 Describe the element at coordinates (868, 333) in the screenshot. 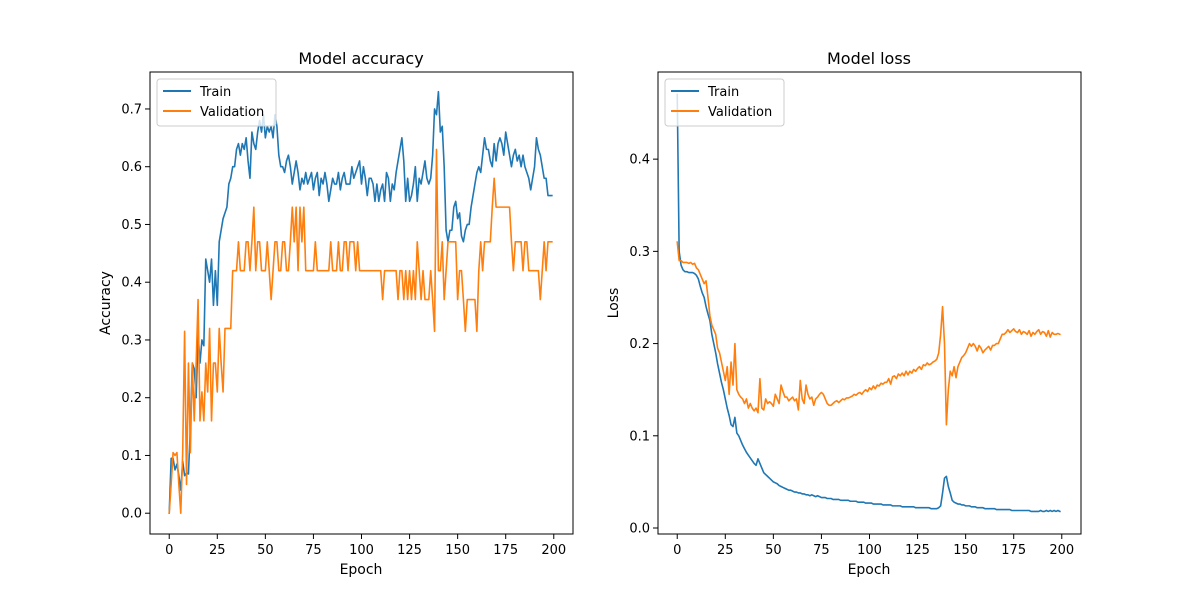

I see `loss-series-validation` at that location.